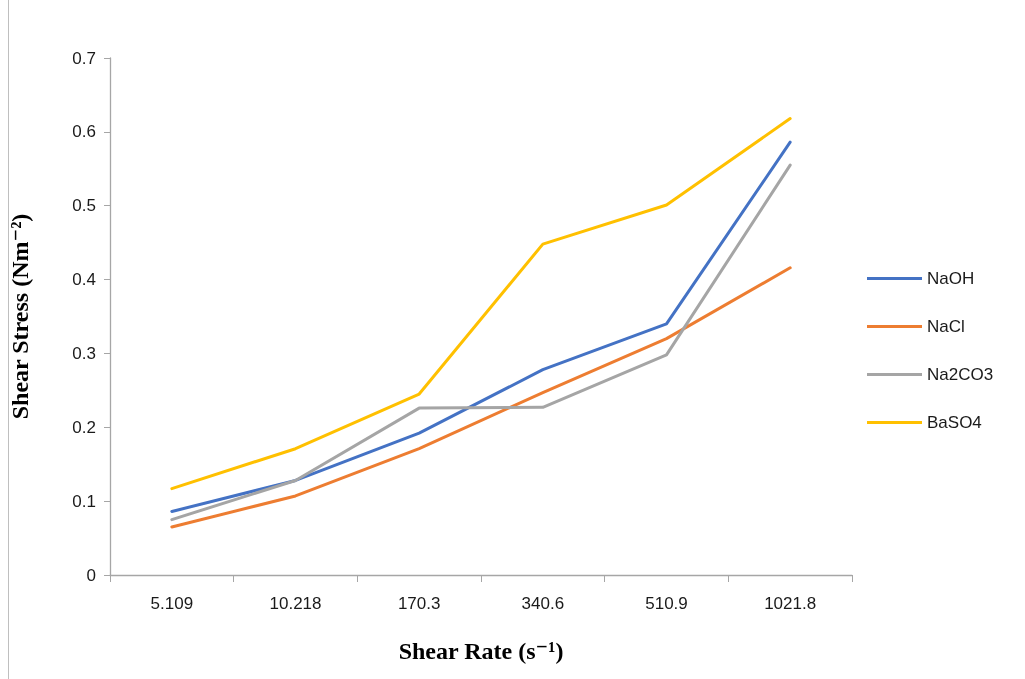  Describe the element at coordinates (84, 206) in the screenshot. I see `y-tick-label: 0.5` at that location.